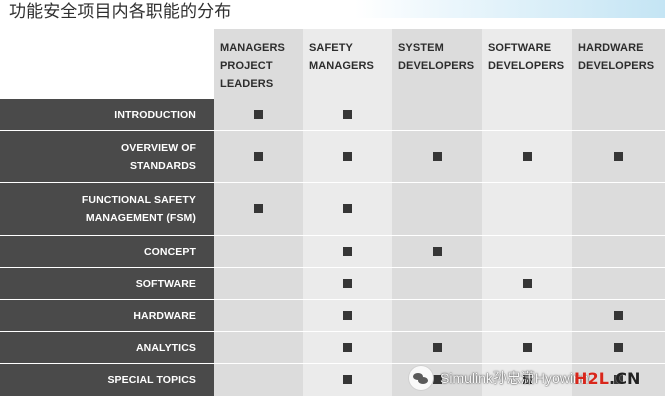  What do you see at coordinates (592, 378) in the screenshot?
I see `brand-logo-h2l: H2L` at bounding box center [592, 378].